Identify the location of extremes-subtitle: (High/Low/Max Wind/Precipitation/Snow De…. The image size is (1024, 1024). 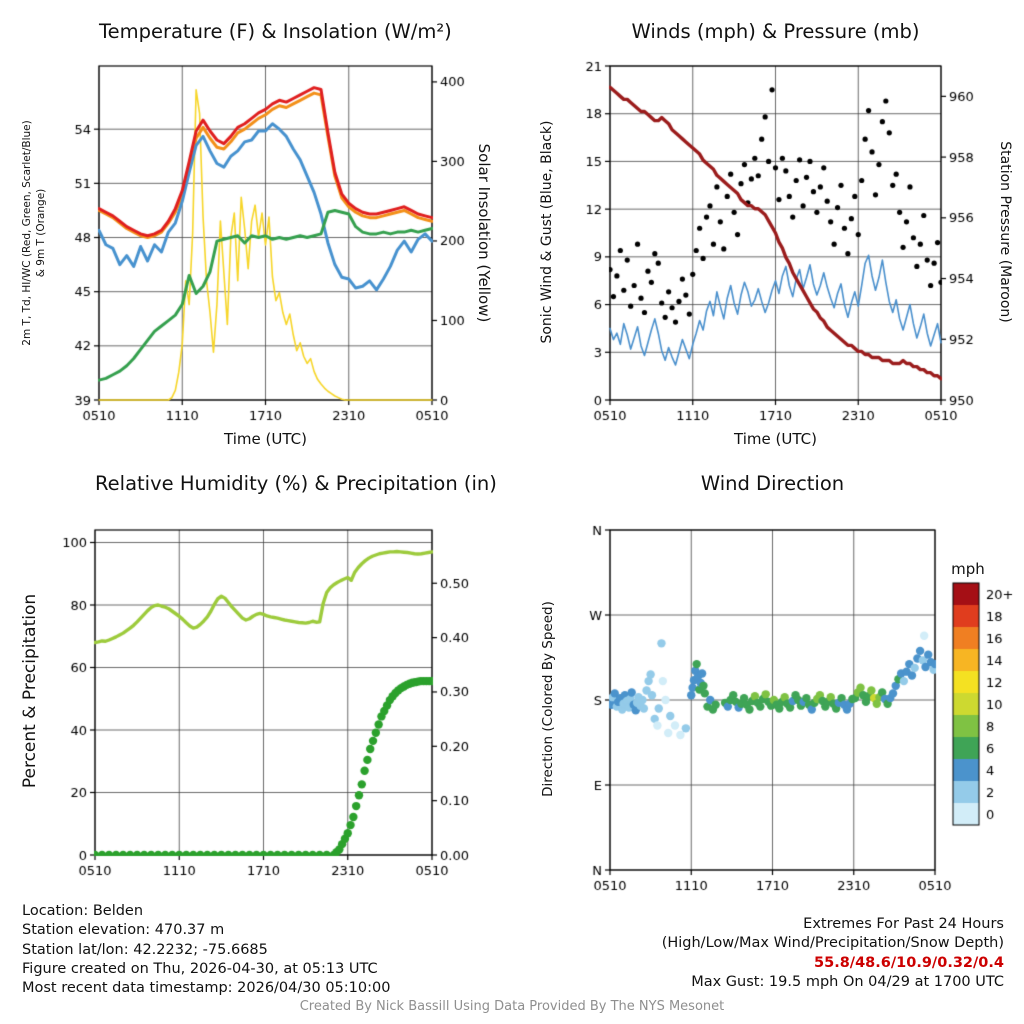
(832, 943).